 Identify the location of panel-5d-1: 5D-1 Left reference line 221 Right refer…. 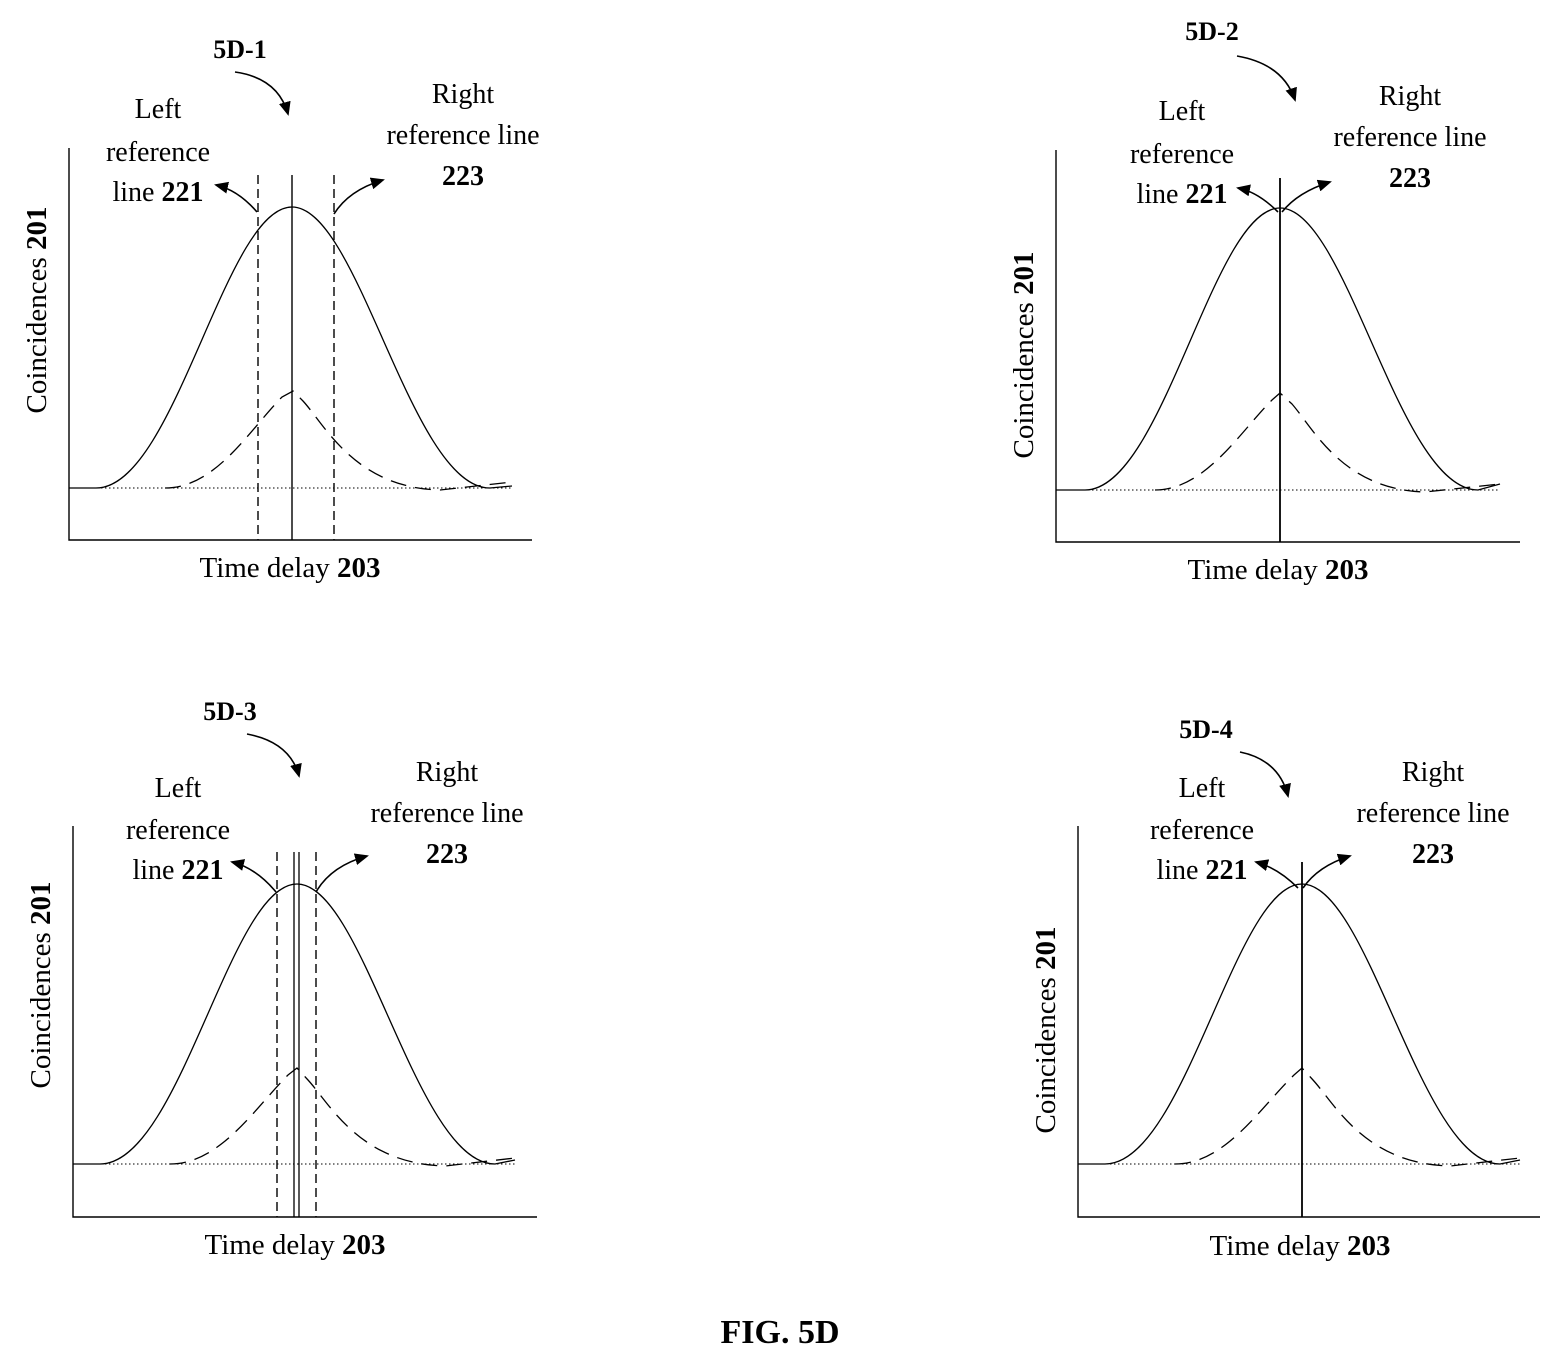
(280, 309).